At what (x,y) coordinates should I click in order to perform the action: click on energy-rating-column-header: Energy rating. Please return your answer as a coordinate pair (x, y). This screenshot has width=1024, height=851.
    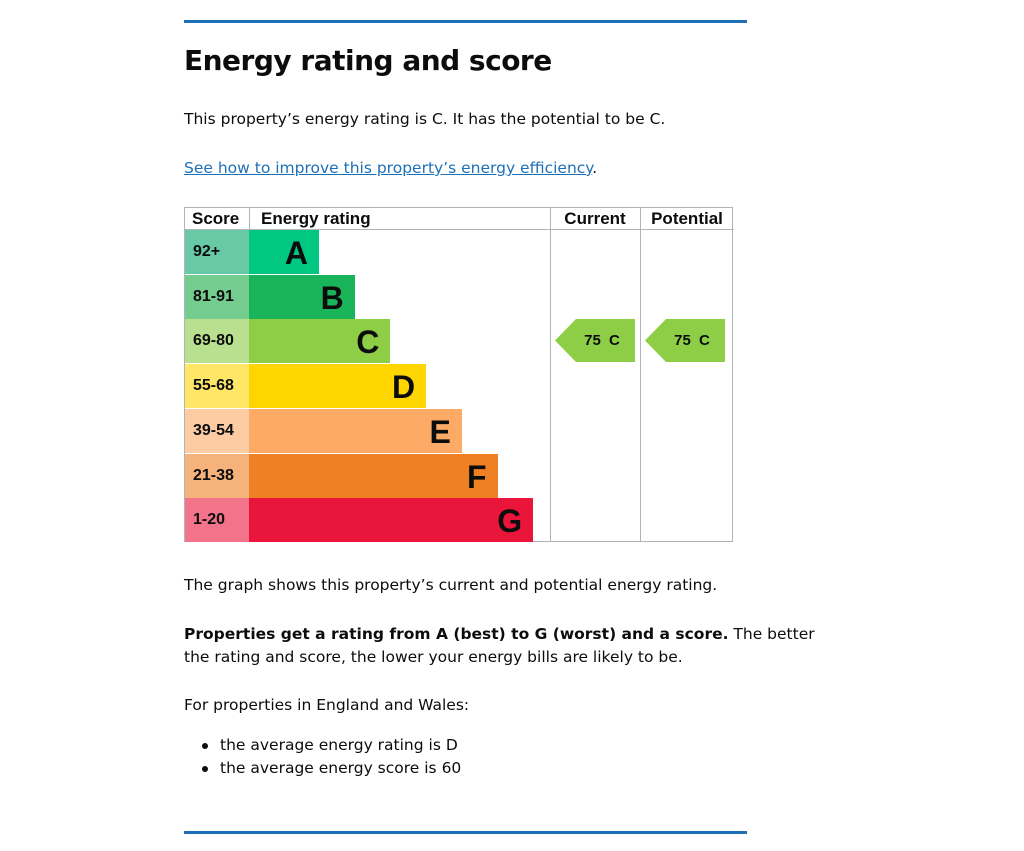
    Looking at the image, I should click on (316, 218).